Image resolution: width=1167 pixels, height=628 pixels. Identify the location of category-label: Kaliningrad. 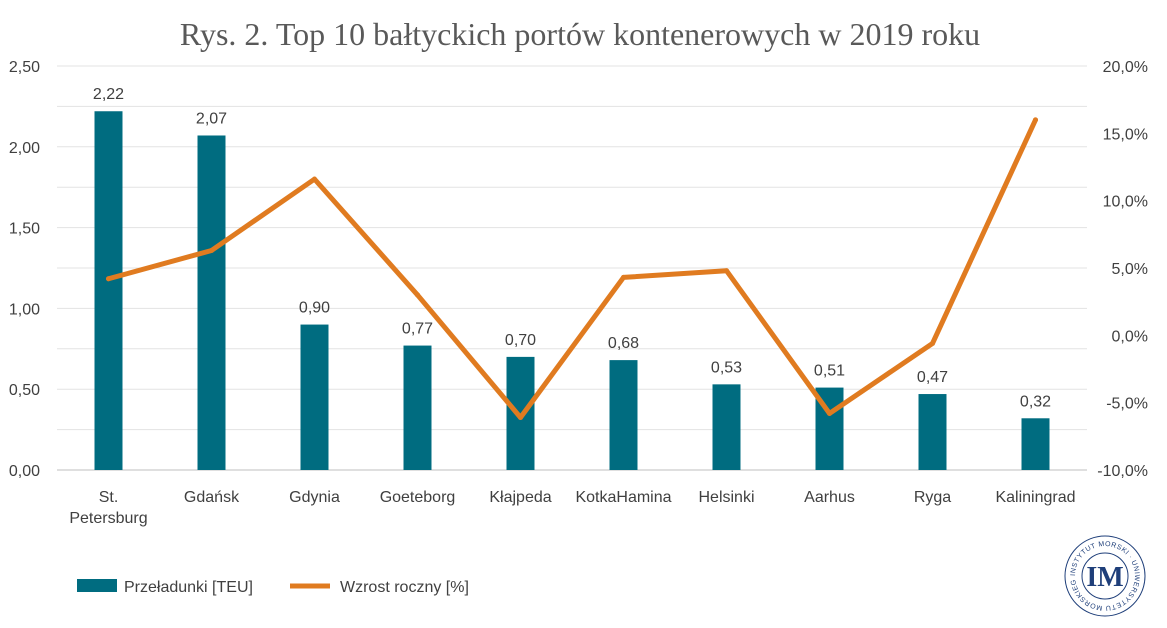
(1035, 497).